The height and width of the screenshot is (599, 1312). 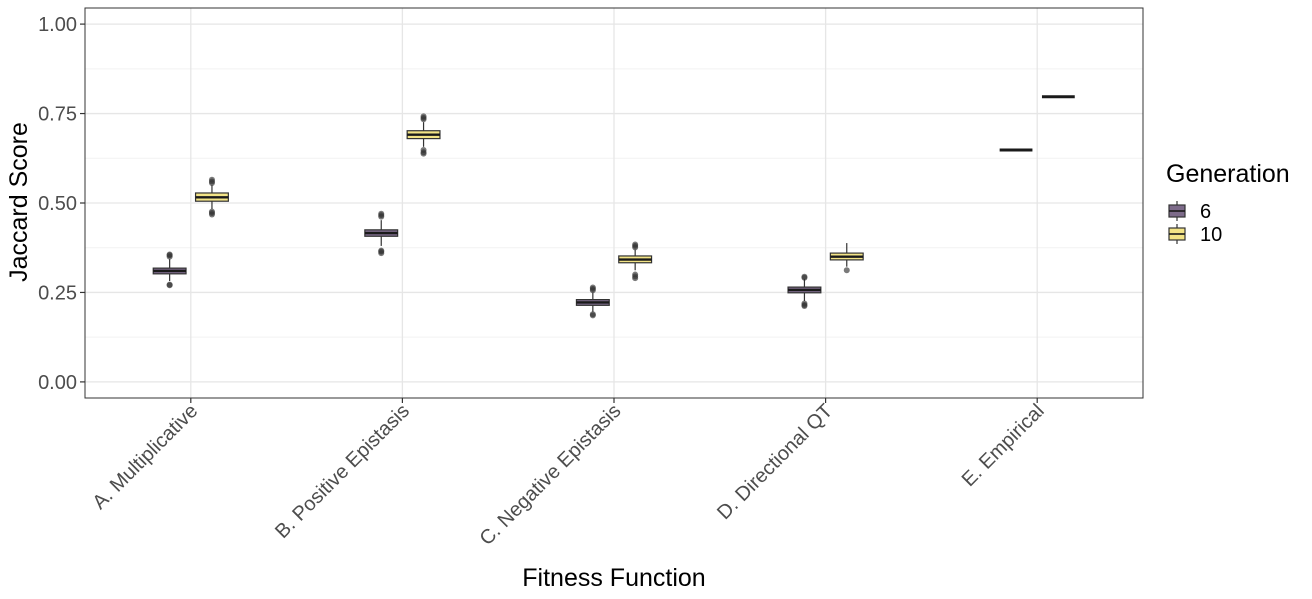 I want to click on y-tick-label: 1.00, so click(x=57, y=25).